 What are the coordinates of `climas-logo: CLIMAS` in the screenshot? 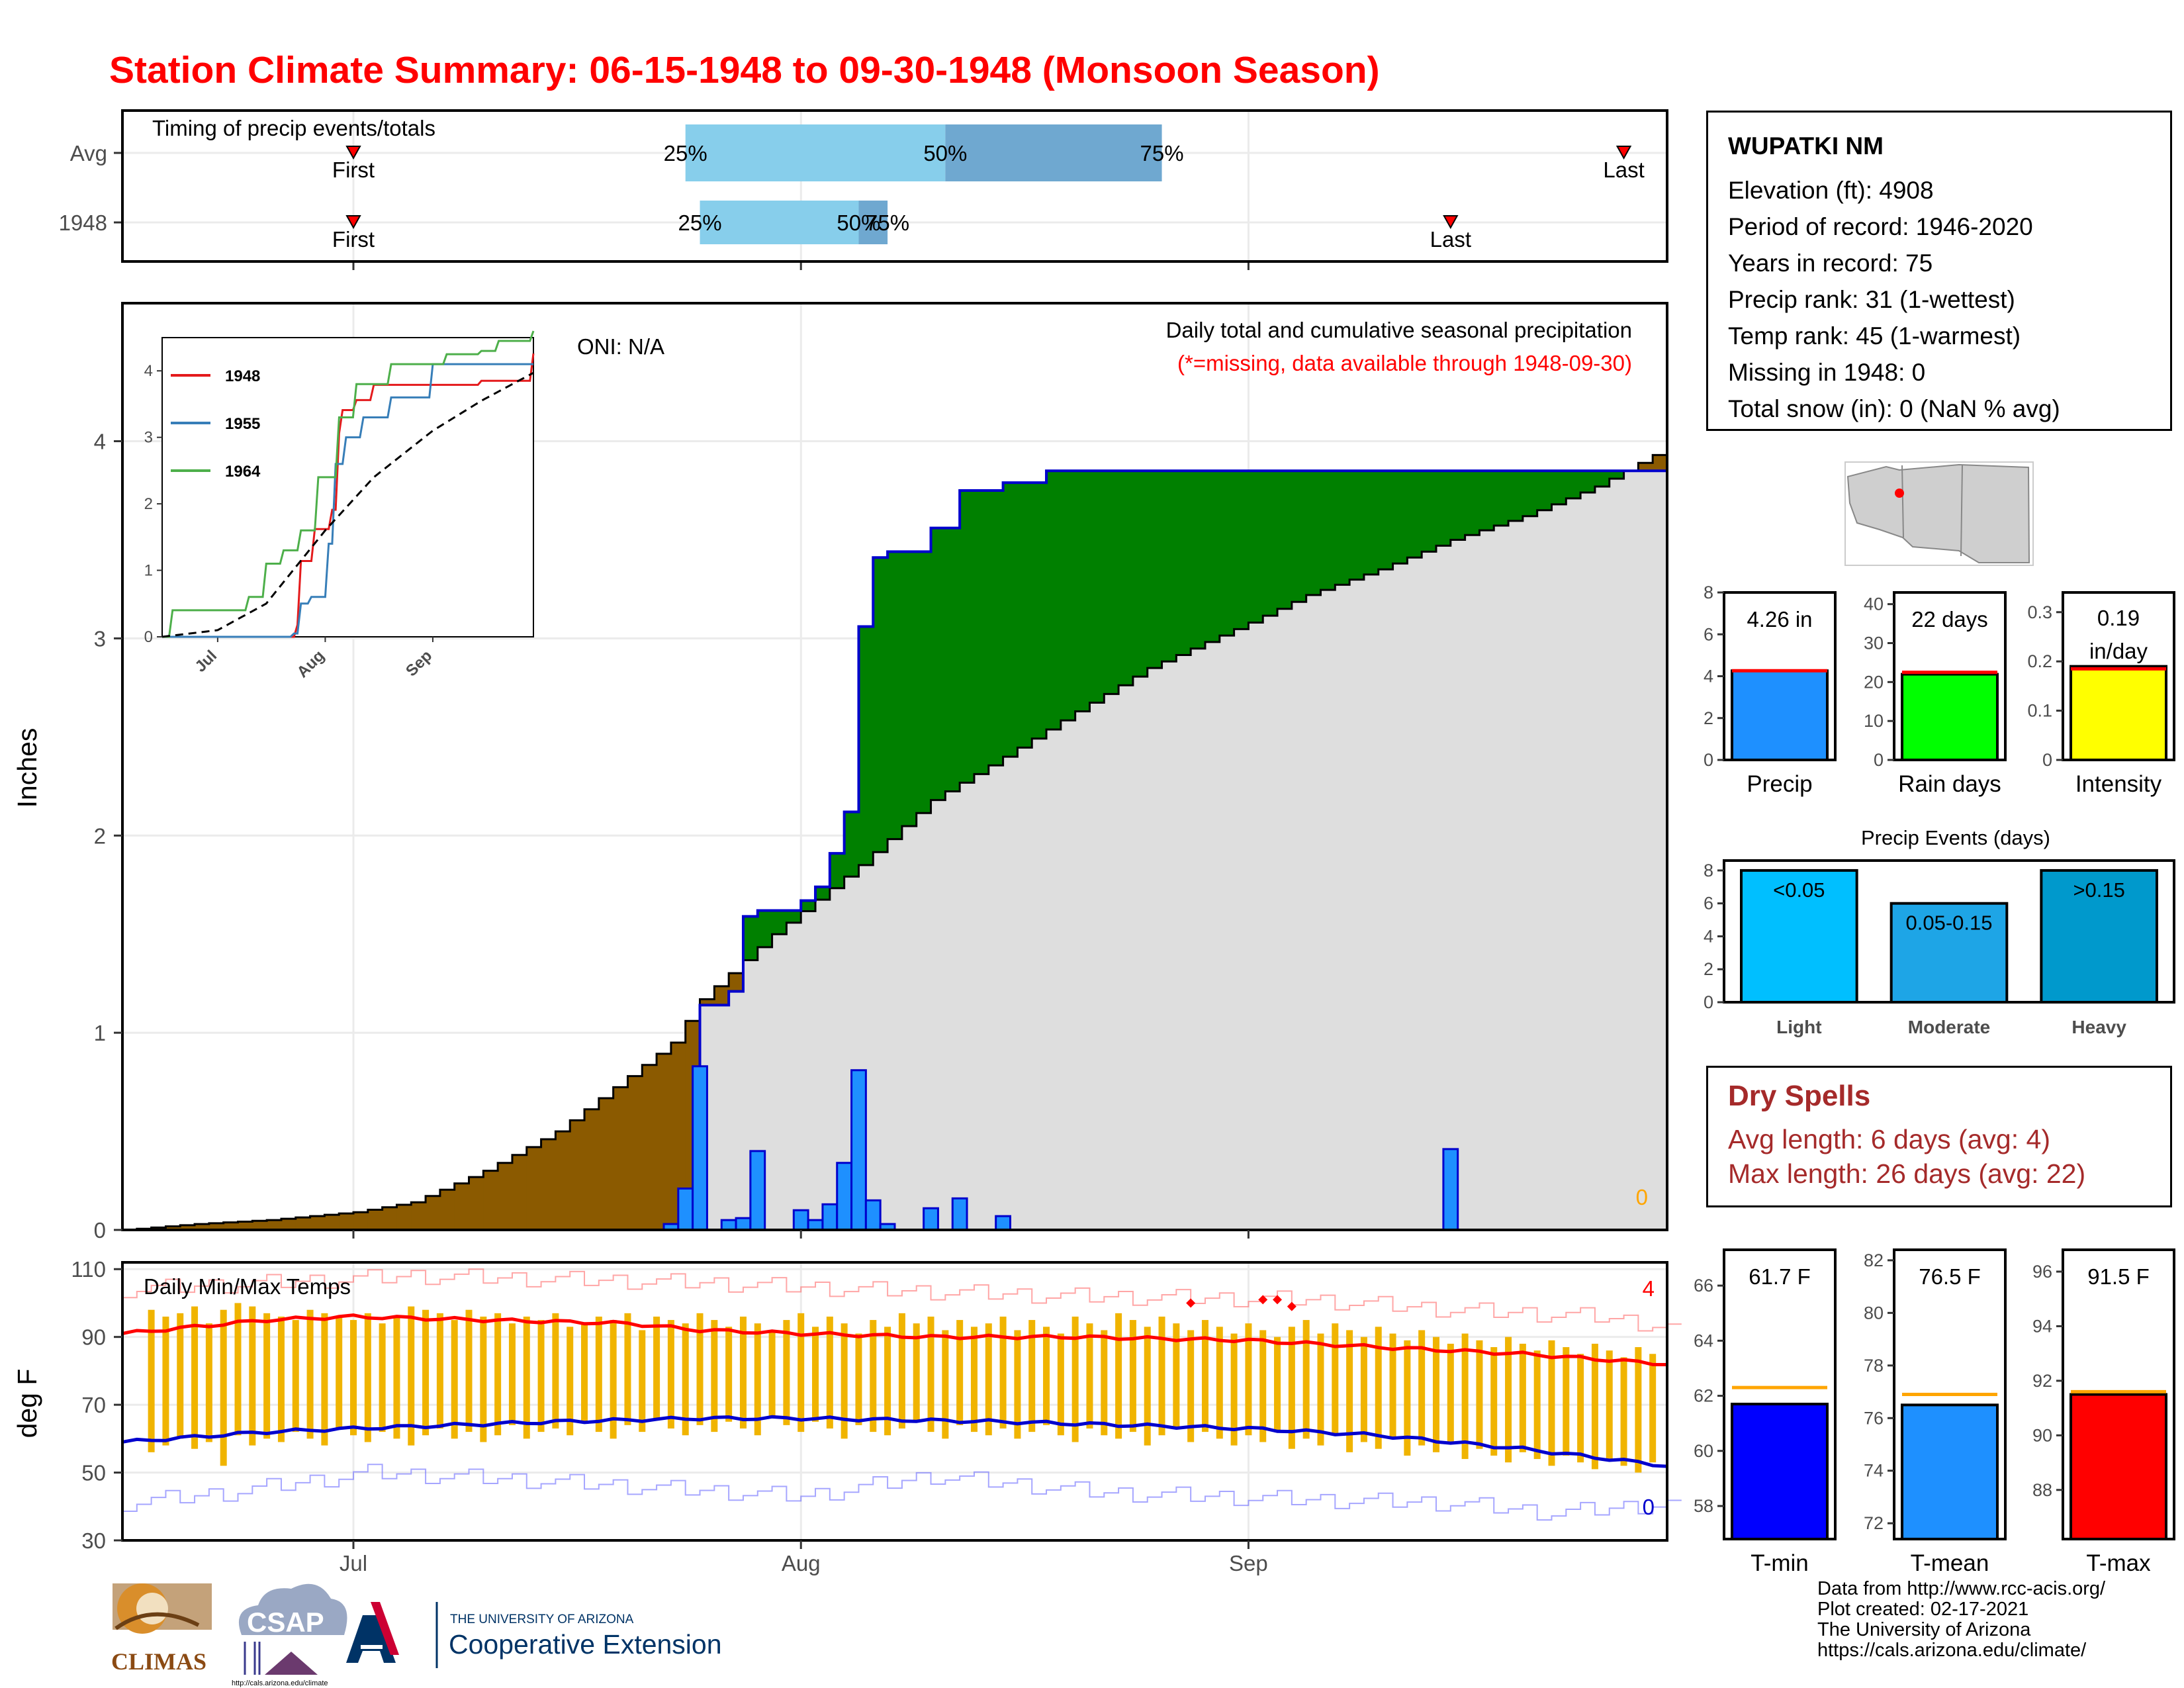 It's located at (161, 1629).